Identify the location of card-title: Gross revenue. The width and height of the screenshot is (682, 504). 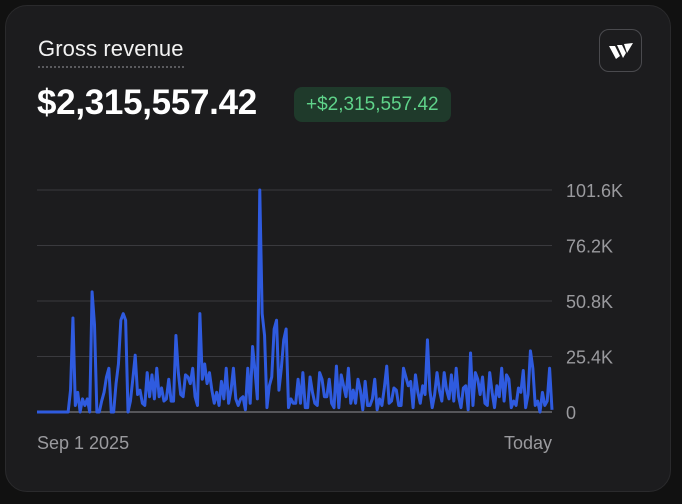
(111, 52).